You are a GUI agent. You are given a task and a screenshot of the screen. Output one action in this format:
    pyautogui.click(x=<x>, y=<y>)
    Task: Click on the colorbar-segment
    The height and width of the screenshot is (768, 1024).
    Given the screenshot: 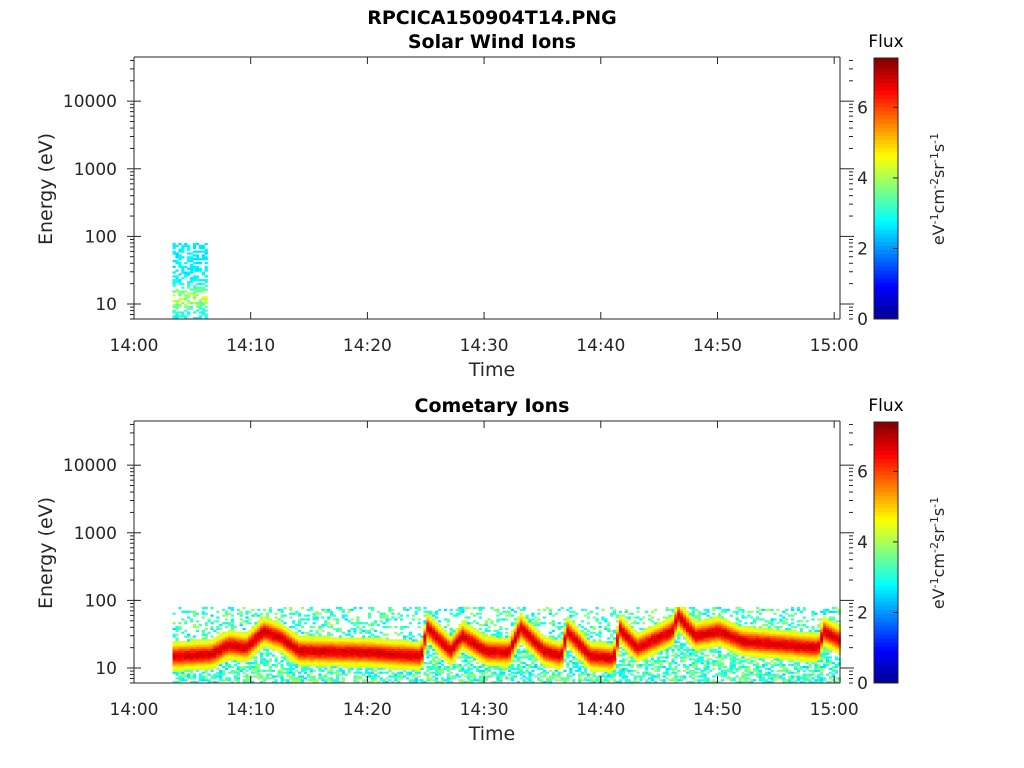 What is the action you would take?
    pyautogui.click(x=886, y=182)
    